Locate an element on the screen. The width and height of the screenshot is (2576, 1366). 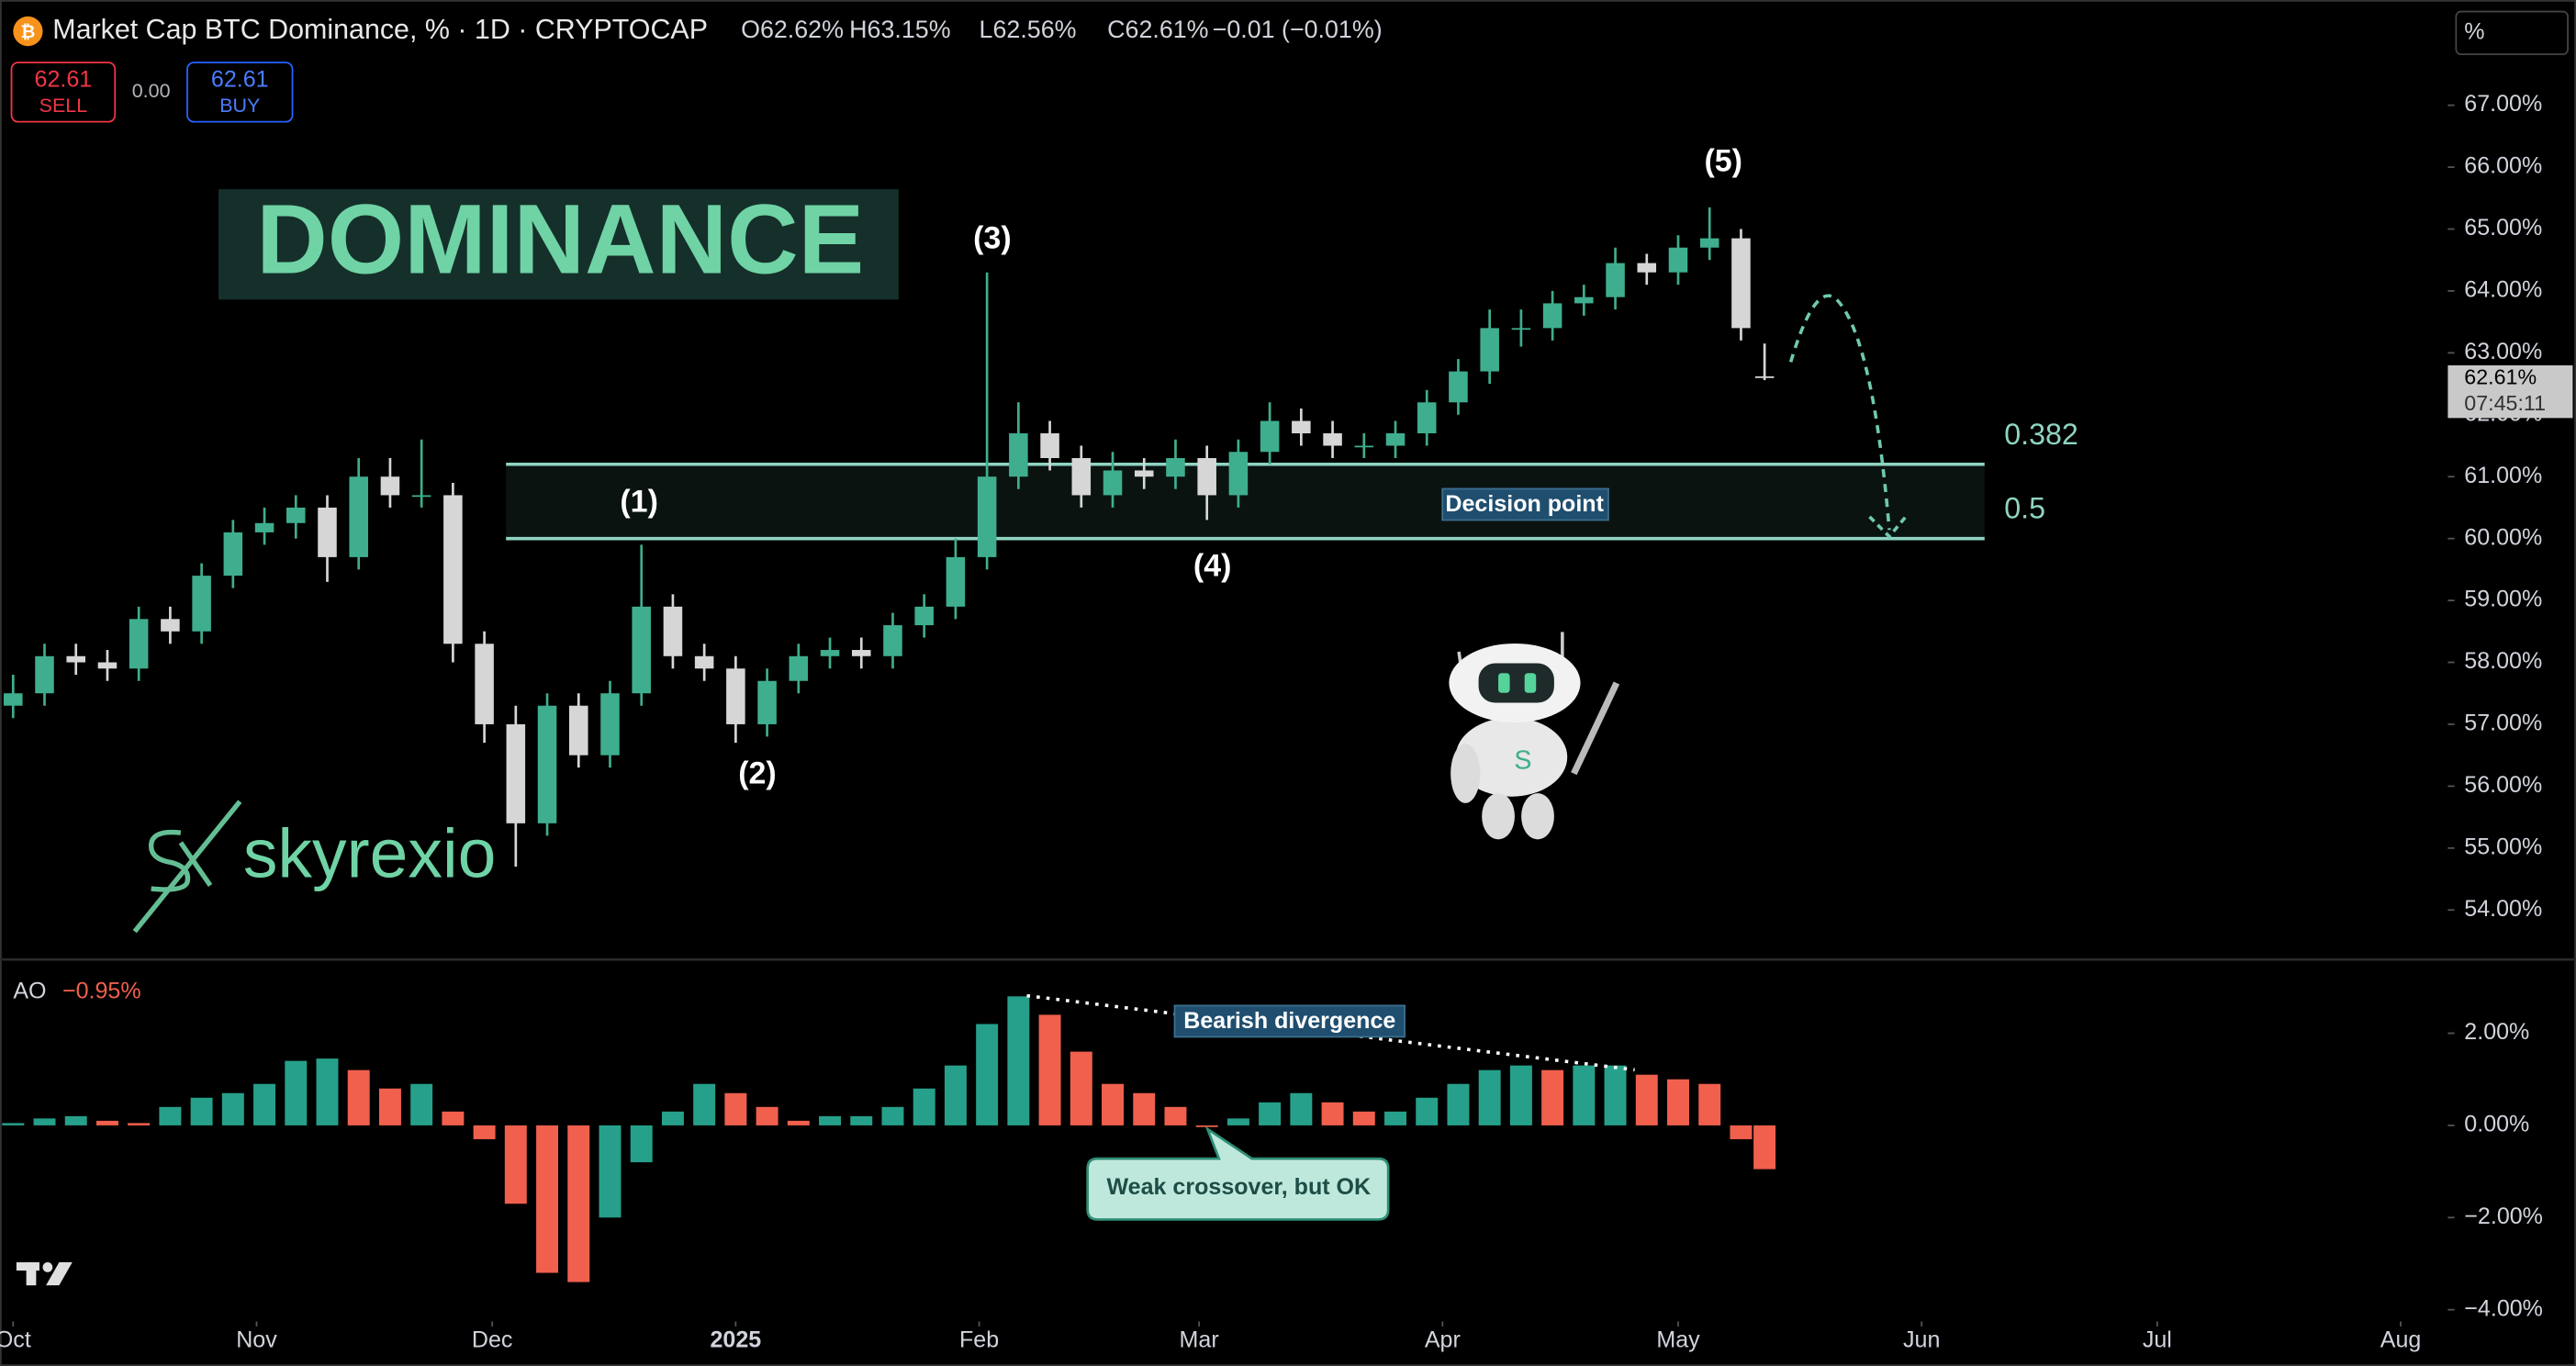
fib-label: 0.5 is located at coordinates (2024, 508).